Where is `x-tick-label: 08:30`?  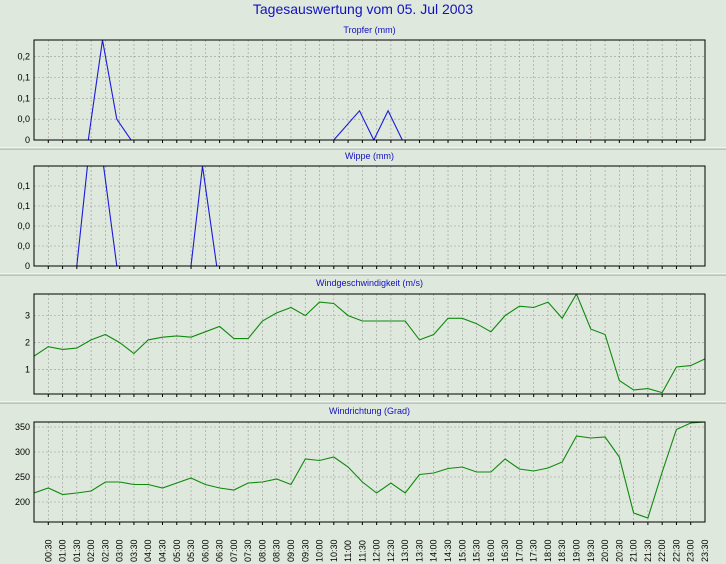
x-tick-label: 08:30 is located at coordinates (277, 550).